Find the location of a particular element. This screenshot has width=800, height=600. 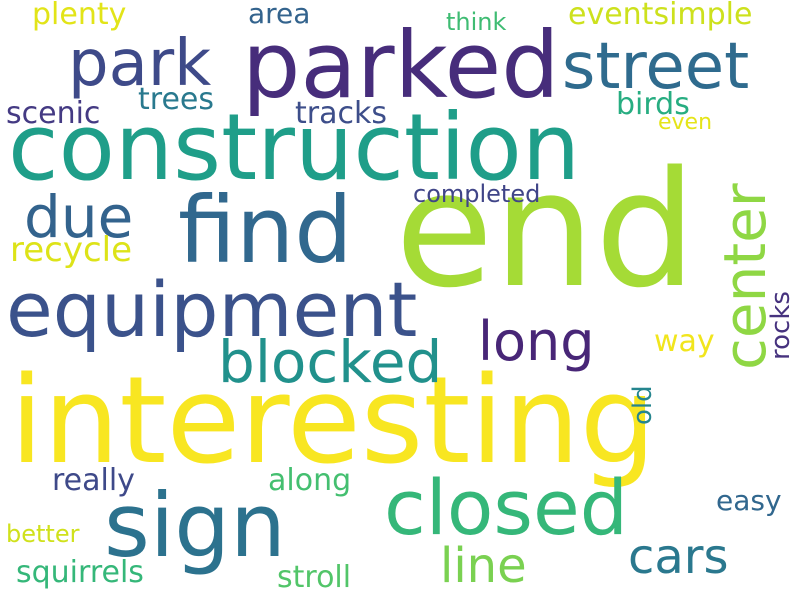

word-long: long is located at coordinates (536, 341).